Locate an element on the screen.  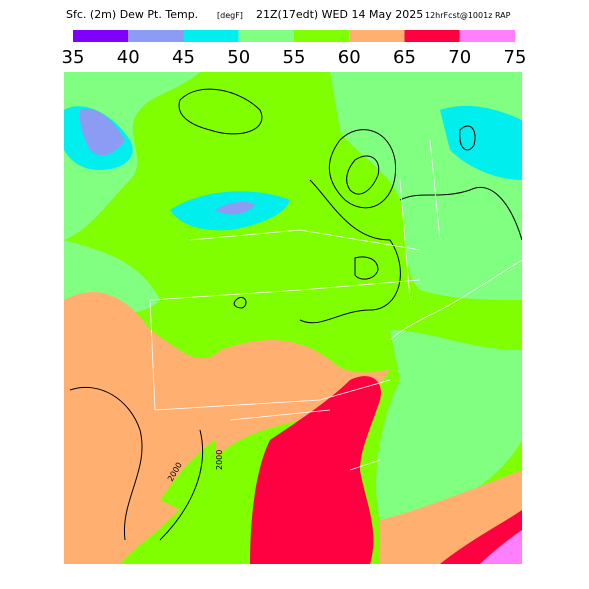
units: [degF] is located at coordinates (230, 15).